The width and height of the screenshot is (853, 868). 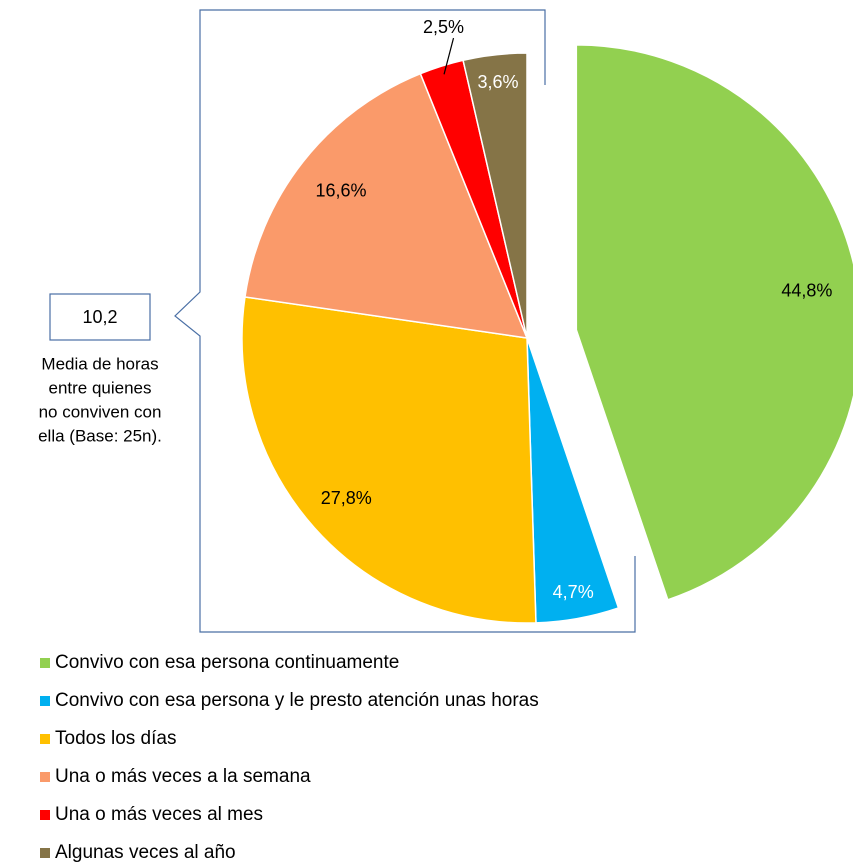 I want to click on callout-box, so click(x=100, y=317).